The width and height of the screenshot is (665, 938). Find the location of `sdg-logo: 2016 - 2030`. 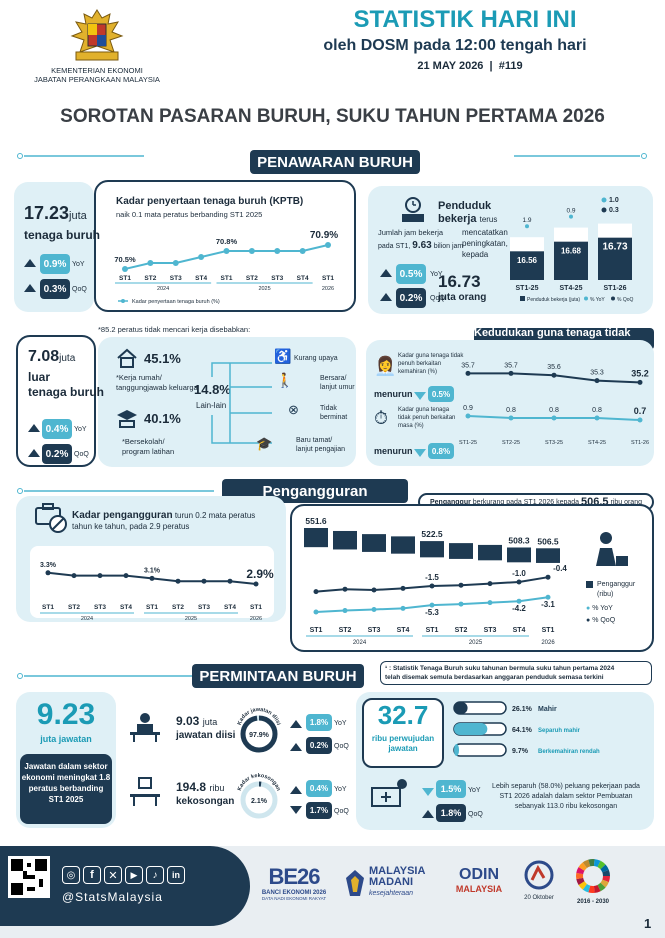

sdg-logo: 2016 - 2030 is located at coordinates (593, 881).